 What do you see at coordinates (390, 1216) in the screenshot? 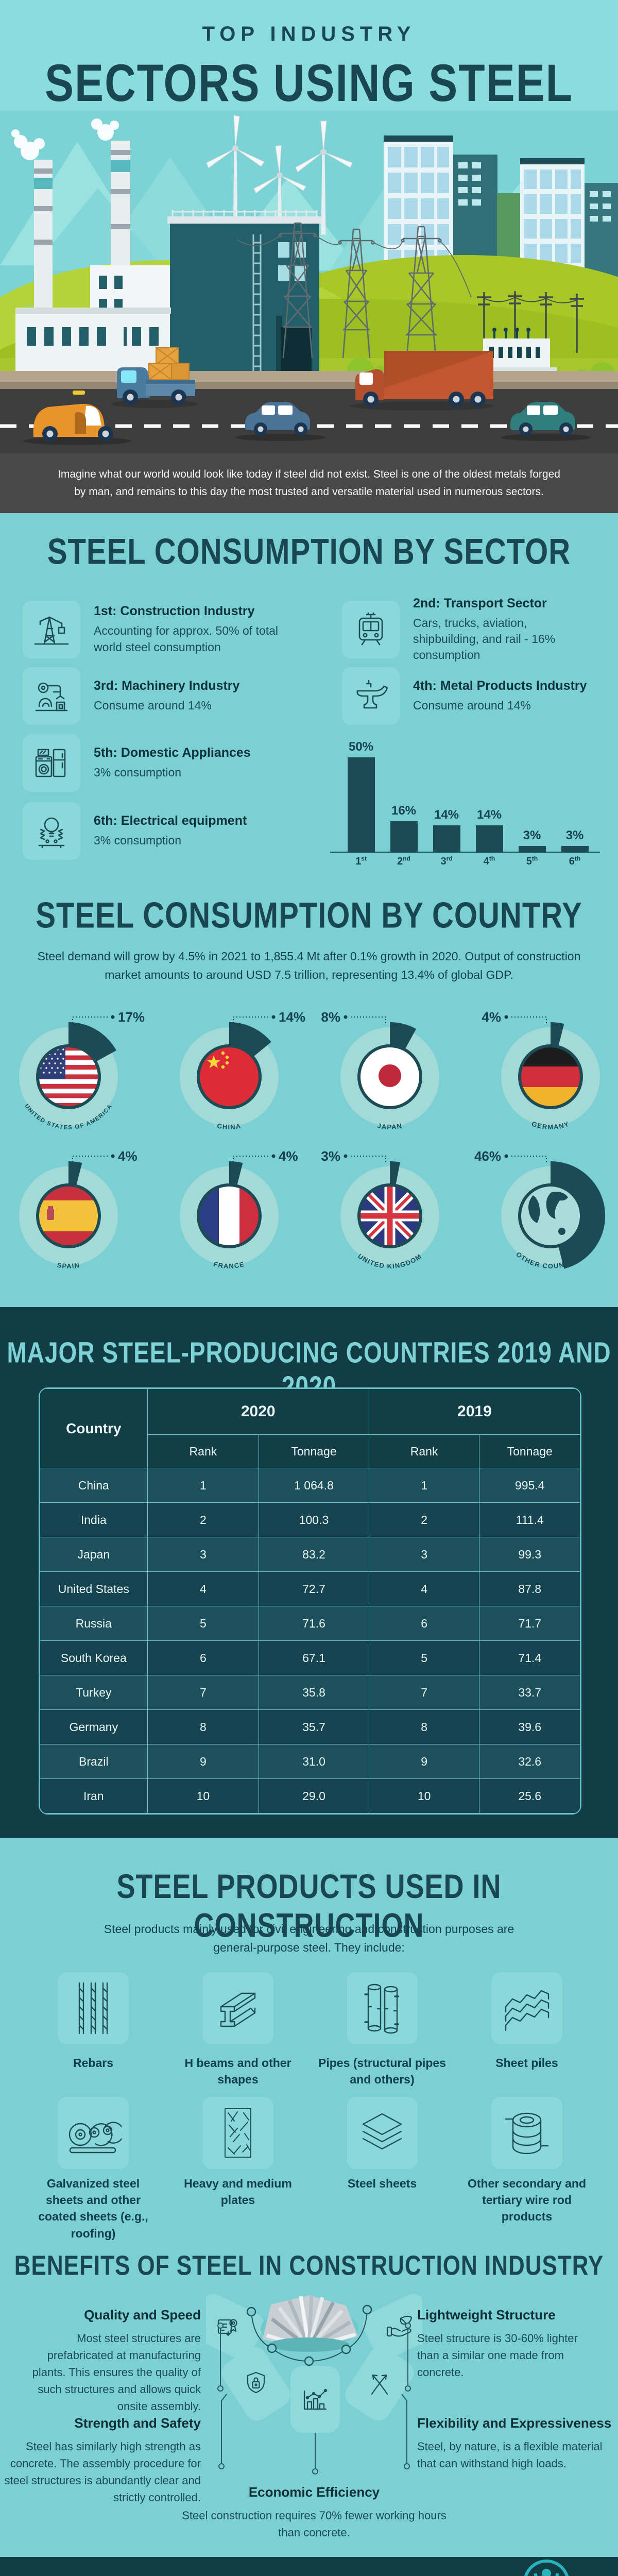
I see `flag-uk` at bounding box center [390, 1216].